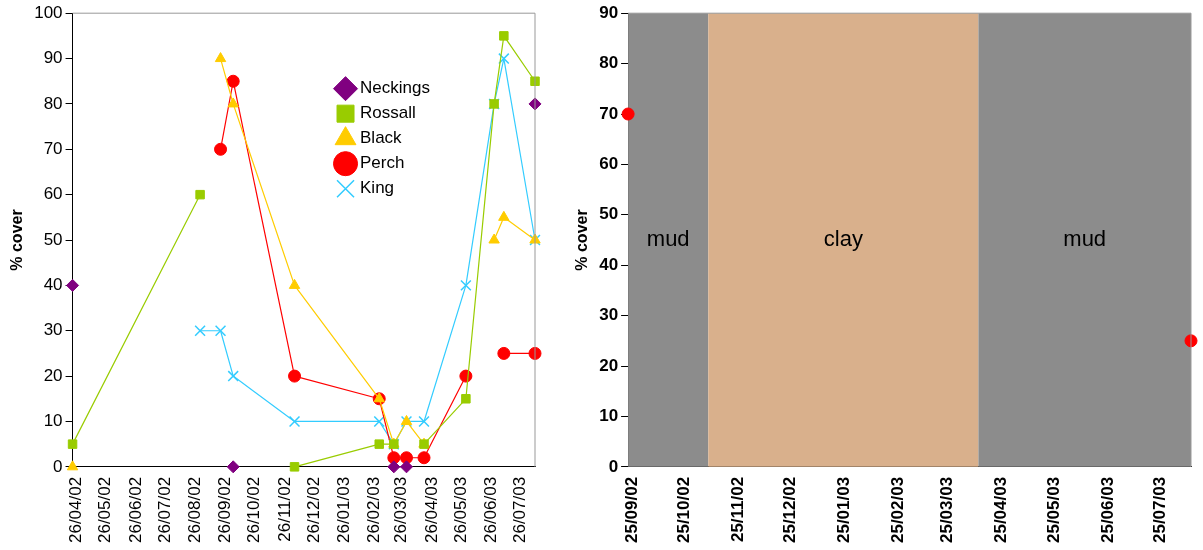 The image size is (1203, 550). Describe the element at coordinates (225, 510) in the screenshot. I see `x-tick-label: 26/09/02` at that location.